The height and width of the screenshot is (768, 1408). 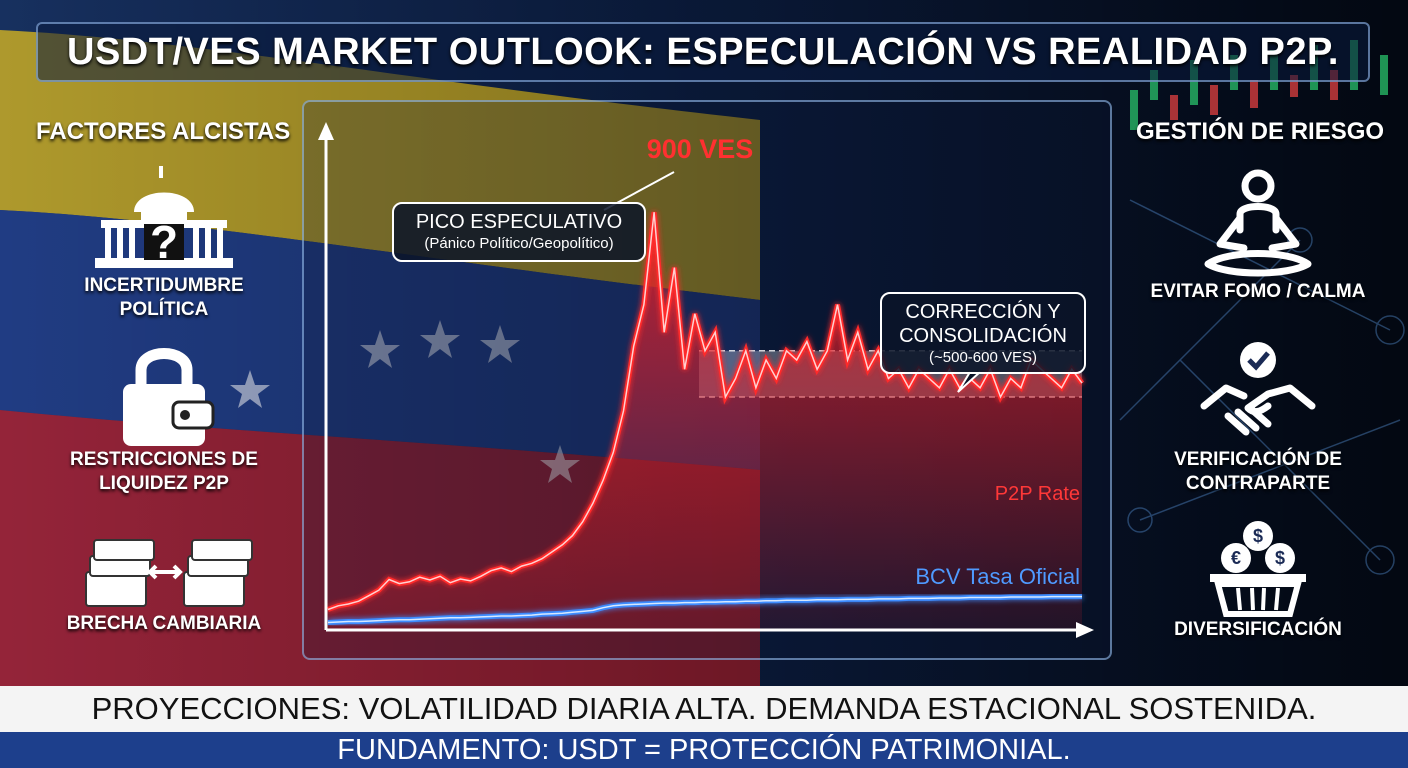 I want to click on factor-exchange-gap: BRECHA CAMBIARIA, so click(x=164, y=584).